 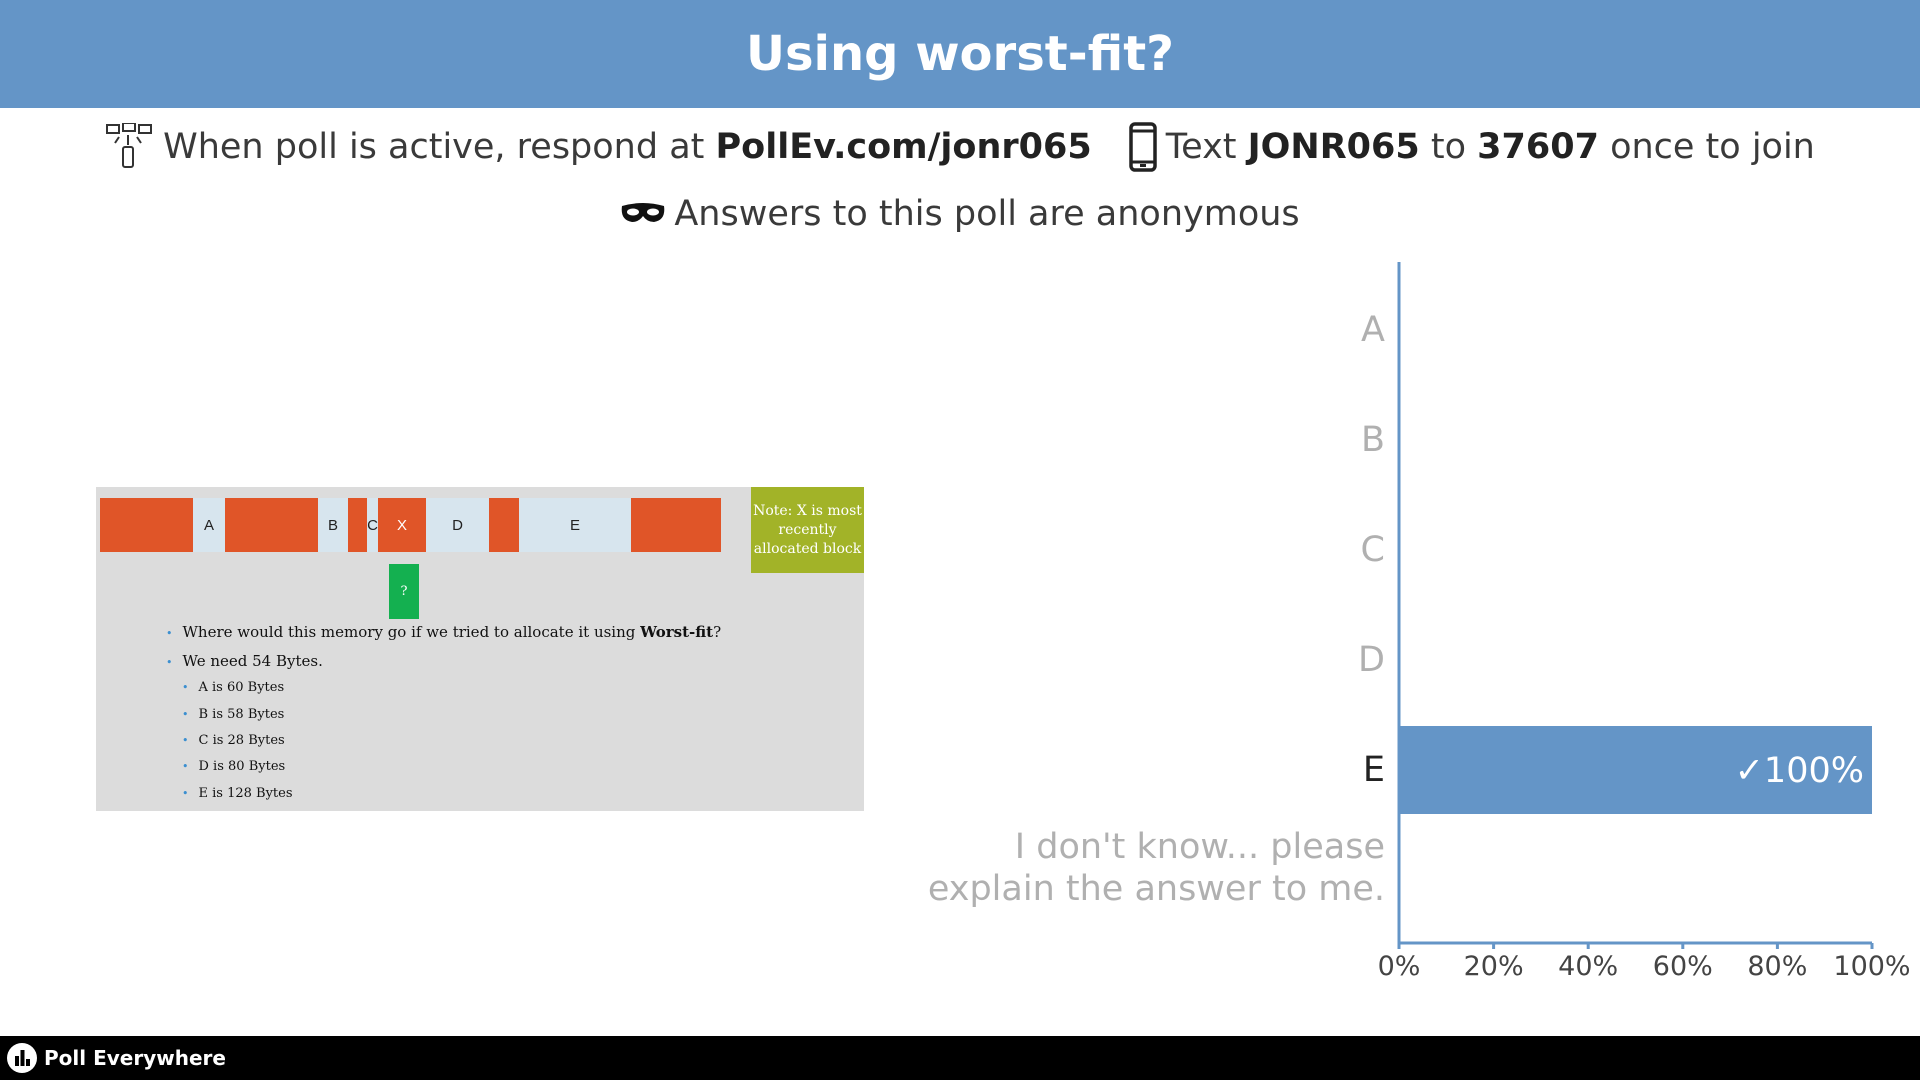 What do you see at coordinates (434, 147) in the screenshot?
I see `web-instruction-text: When poll is active, respond at` at bounding box center [434, 147].